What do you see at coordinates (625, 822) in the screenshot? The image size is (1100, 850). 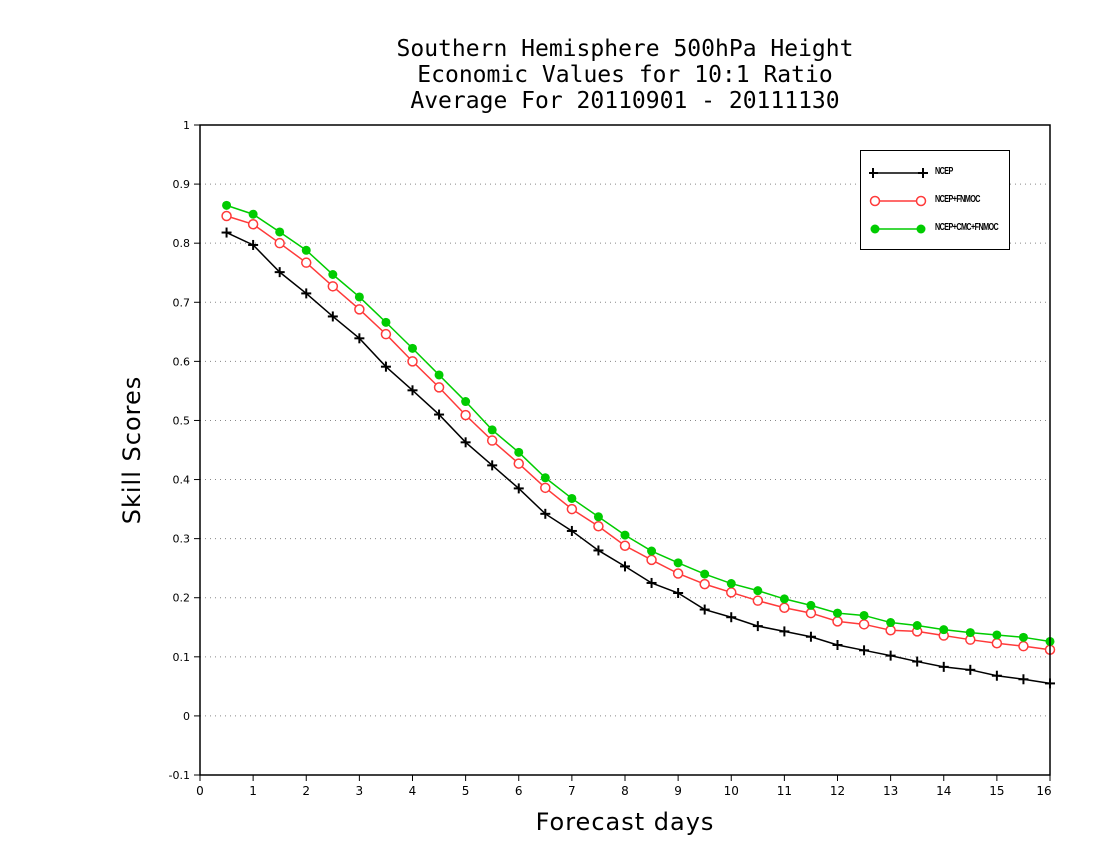 I see `x-axis-label: Forecast days` at bounding box center [625, 822].